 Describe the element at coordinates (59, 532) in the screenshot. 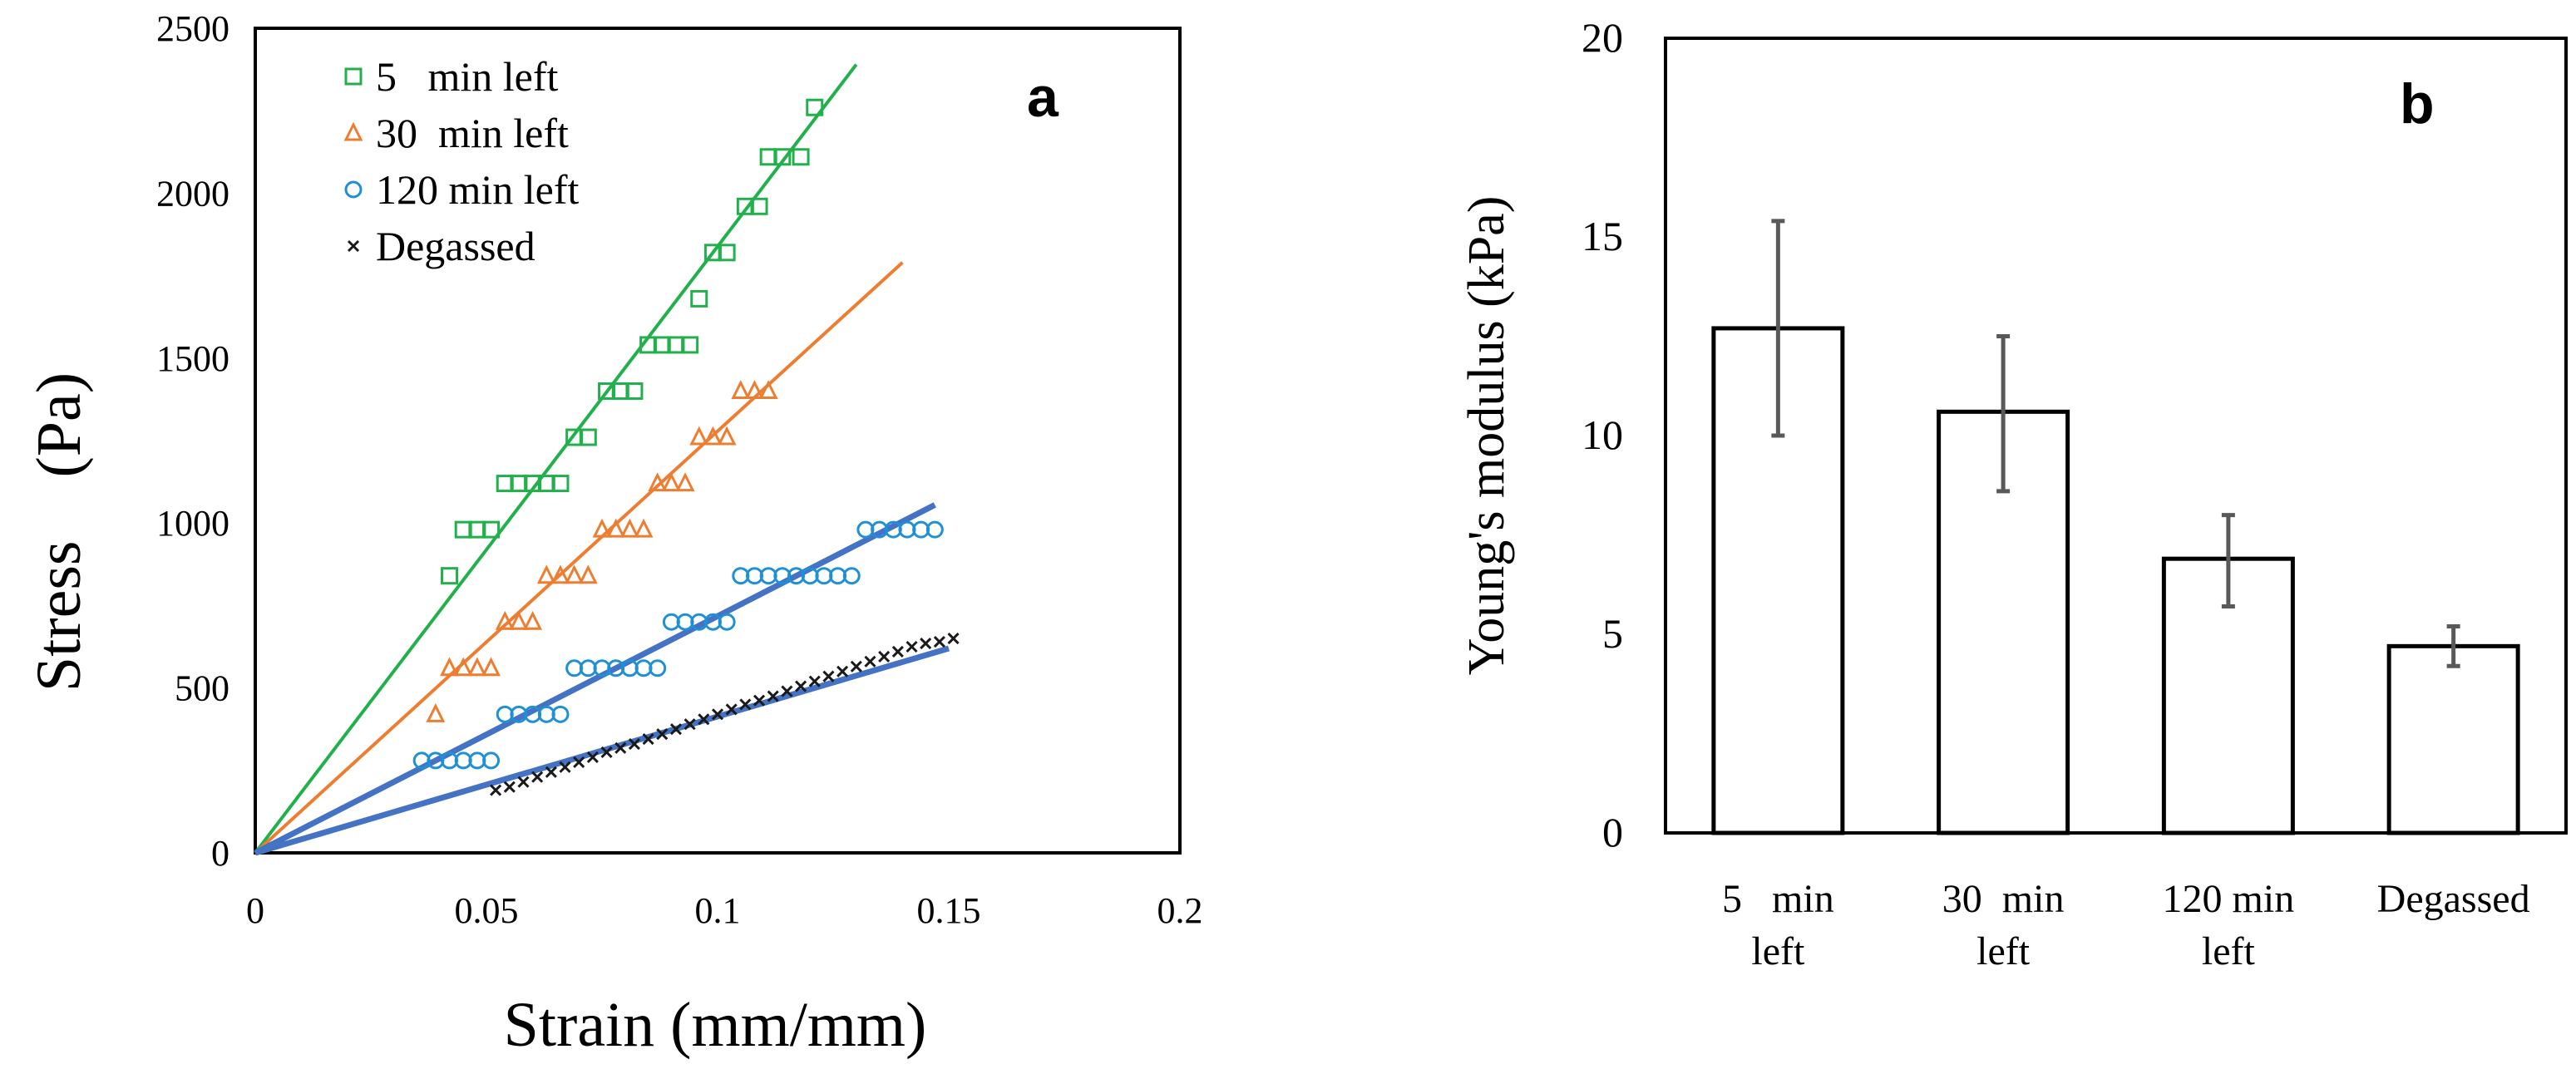

I see `panel-a-y-axis-label: Stress (Pa)` at that location.